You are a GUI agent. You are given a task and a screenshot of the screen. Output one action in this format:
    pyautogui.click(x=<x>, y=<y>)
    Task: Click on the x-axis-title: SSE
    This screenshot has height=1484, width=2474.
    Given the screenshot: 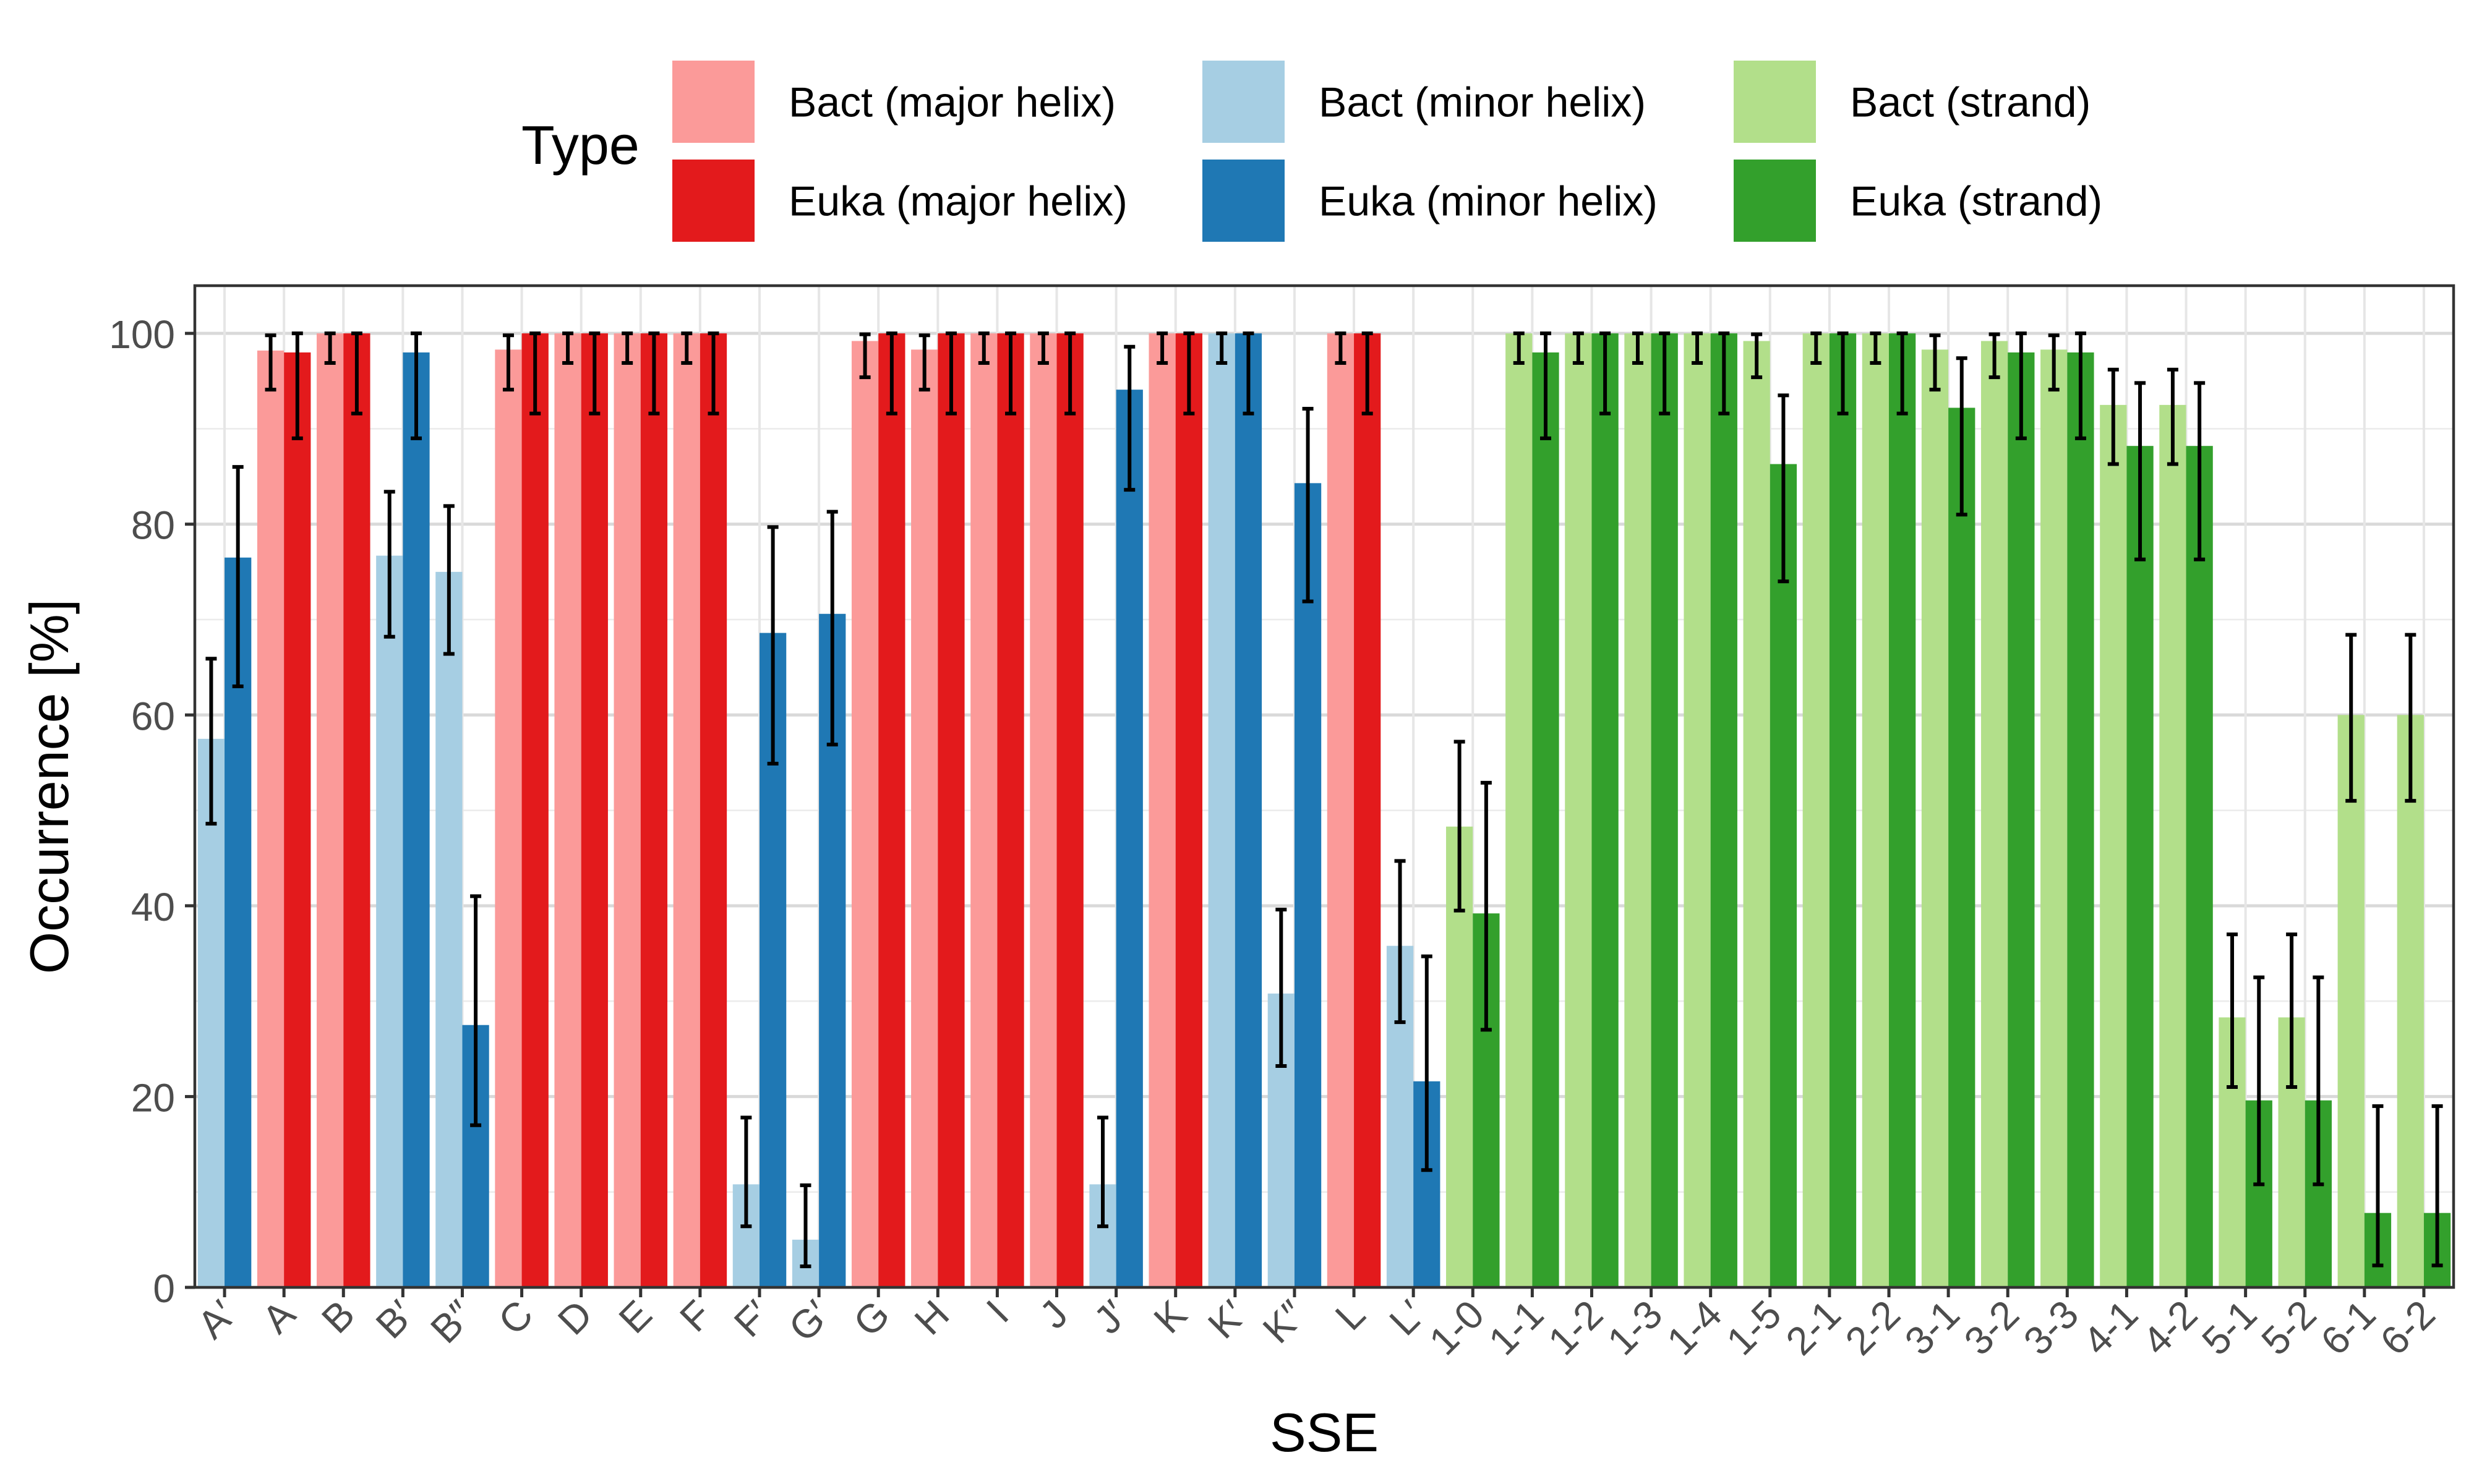 What is the action you would take?
    pyautogui.click(x=1324, y=1432)
    